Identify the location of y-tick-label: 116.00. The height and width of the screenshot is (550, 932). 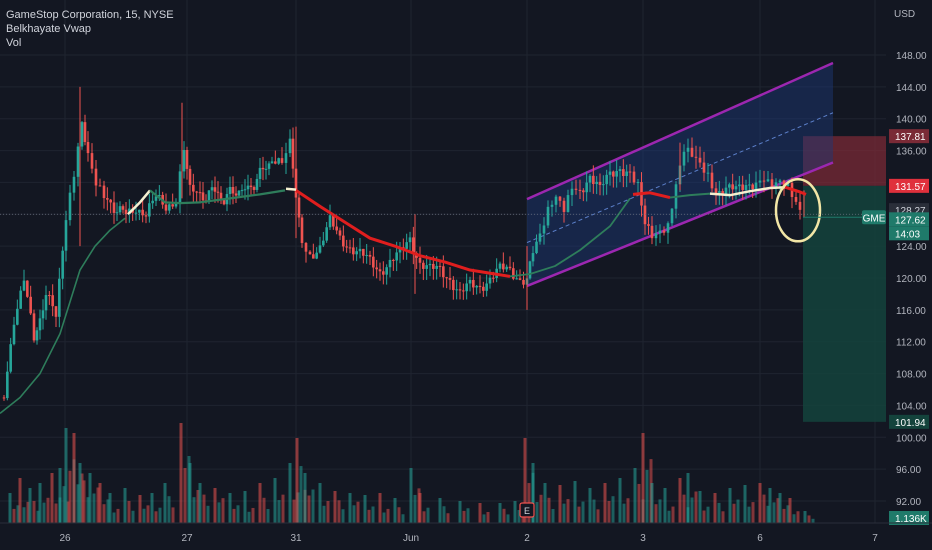
(911, 311).